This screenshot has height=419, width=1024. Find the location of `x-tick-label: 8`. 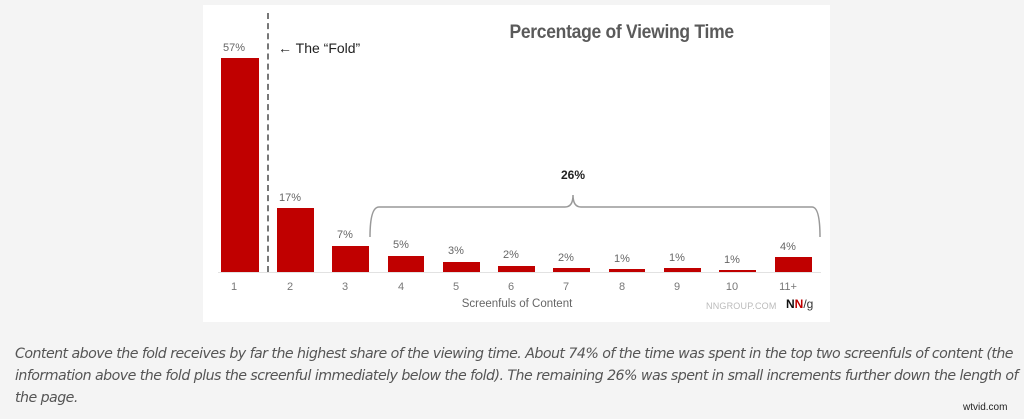

x-tick-label: 8 is located at coordinates (622, 287).